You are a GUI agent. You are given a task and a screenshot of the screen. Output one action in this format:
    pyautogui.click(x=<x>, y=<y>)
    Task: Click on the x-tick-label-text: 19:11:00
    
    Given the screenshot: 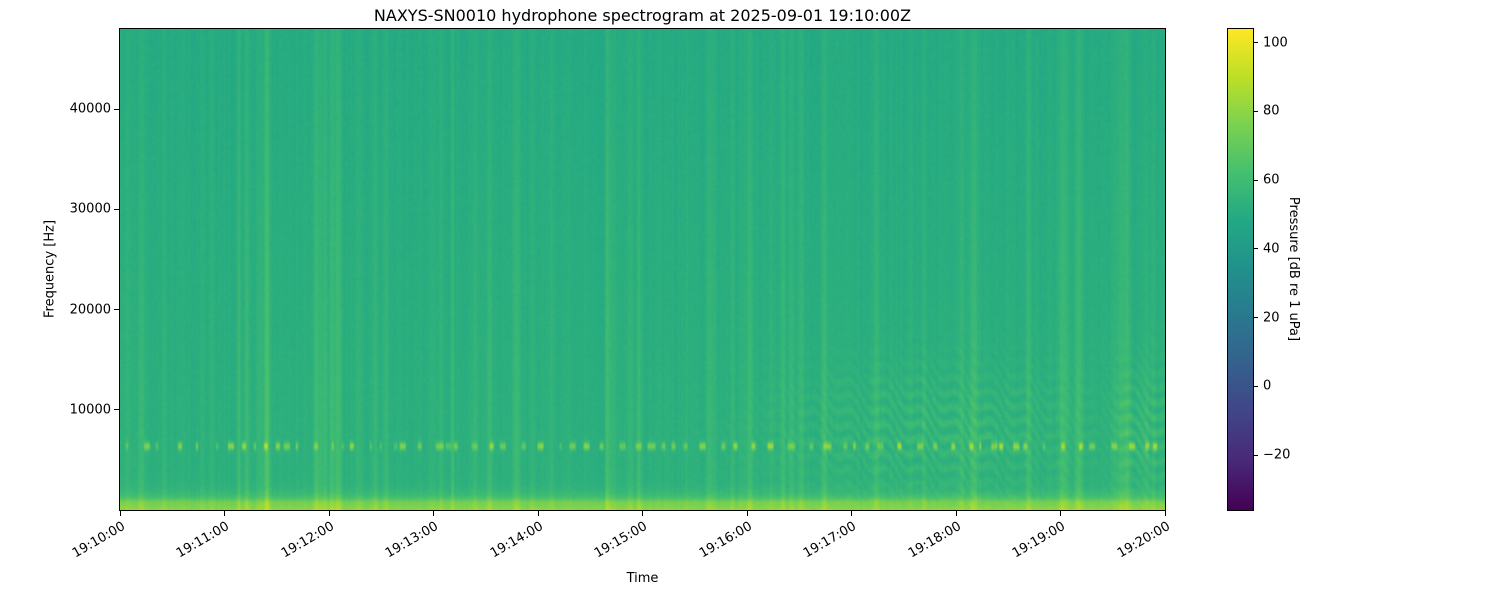 What is the action you would take?
    pyautogui.click(x=202, y=540)
    